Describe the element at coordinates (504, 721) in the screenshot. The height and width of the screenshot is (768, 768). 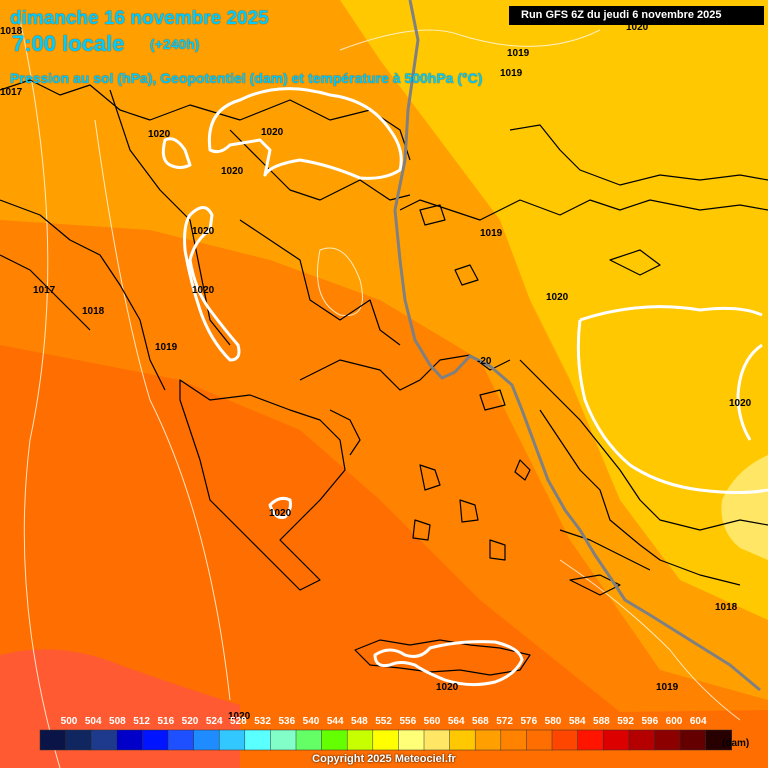
I see `legend-value-label: 572` at that location.